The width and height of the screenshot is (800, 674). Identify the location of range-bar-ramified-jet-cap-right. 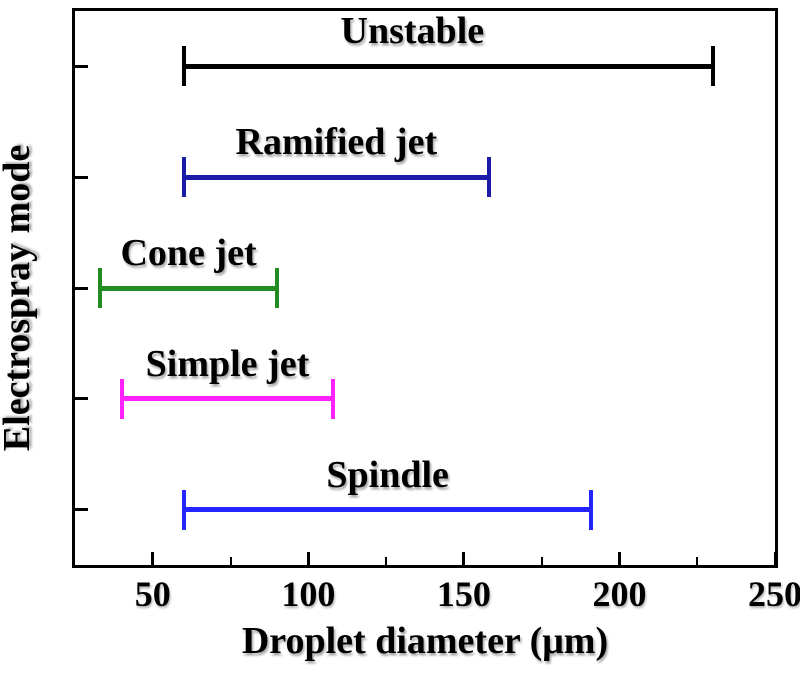
(488, 177).